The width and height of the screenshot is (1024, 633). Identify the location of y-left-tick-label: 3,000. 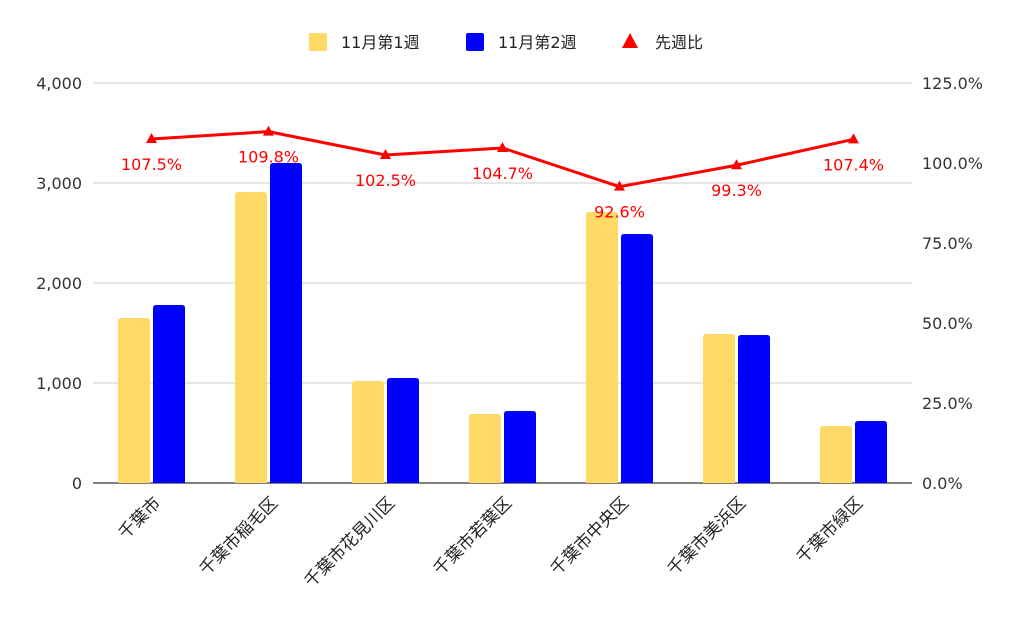
(59, 183).